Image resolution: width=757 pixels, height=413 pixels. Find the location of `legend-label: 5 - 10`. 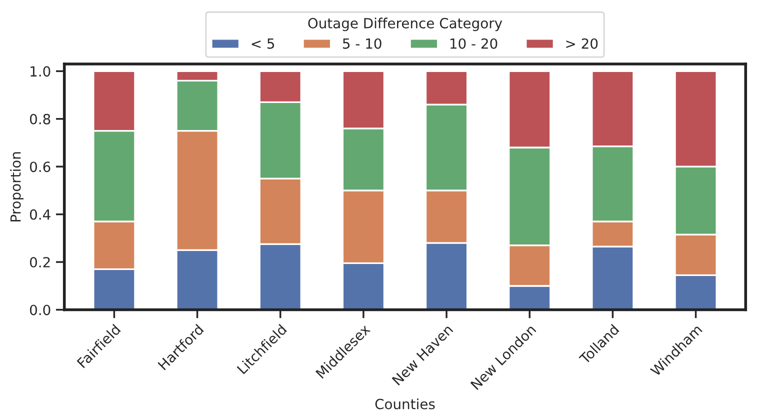

legend-label: 5 - 10 is located at coordinates (362, 43).